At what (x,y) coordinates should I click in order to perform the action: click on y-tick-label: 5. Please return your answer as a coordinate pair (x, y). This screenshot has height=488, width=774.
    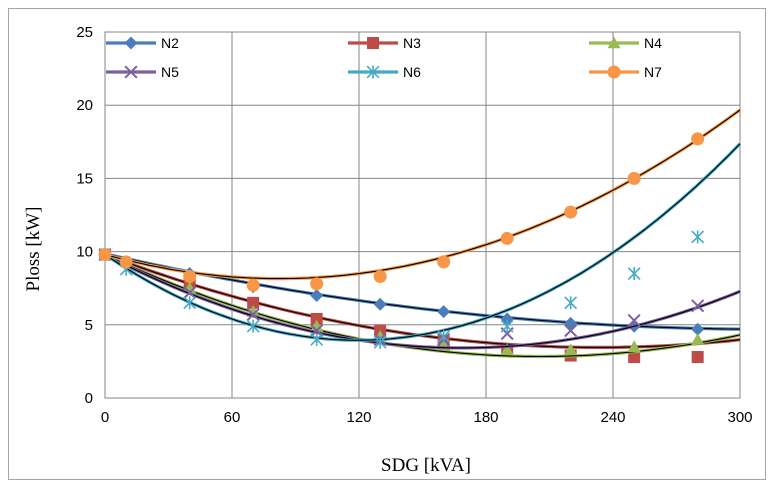
    Looking at the image, I should click on (89, 325).